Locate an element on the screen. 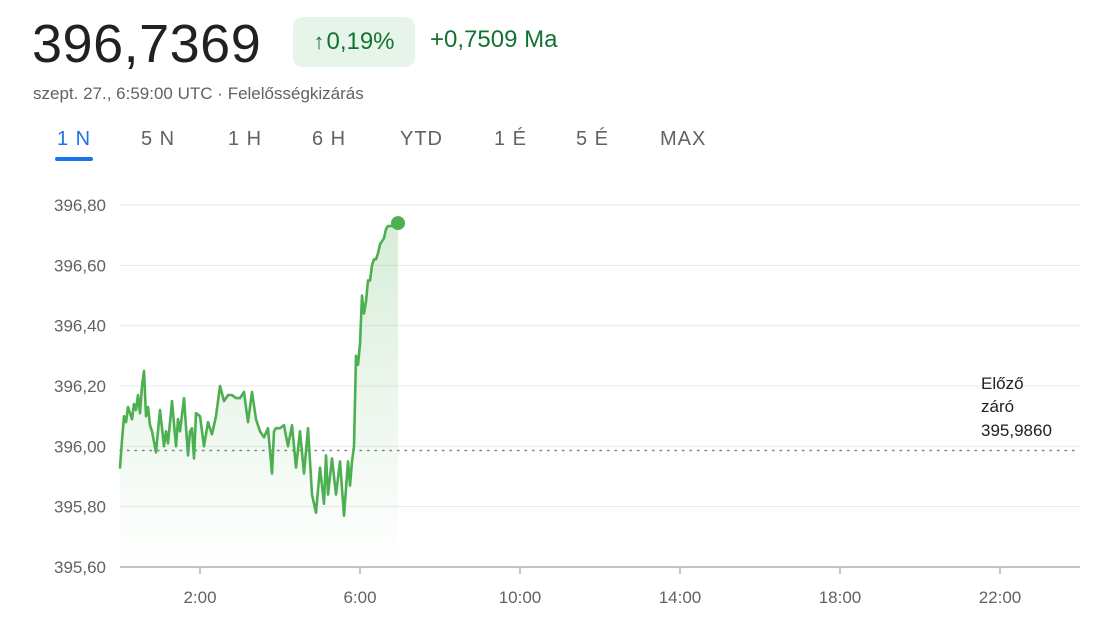 Image resolution: width=1109 pixels, height=624 pixels. x-tick-label: 2:00 is located at coordinates (199, 597).